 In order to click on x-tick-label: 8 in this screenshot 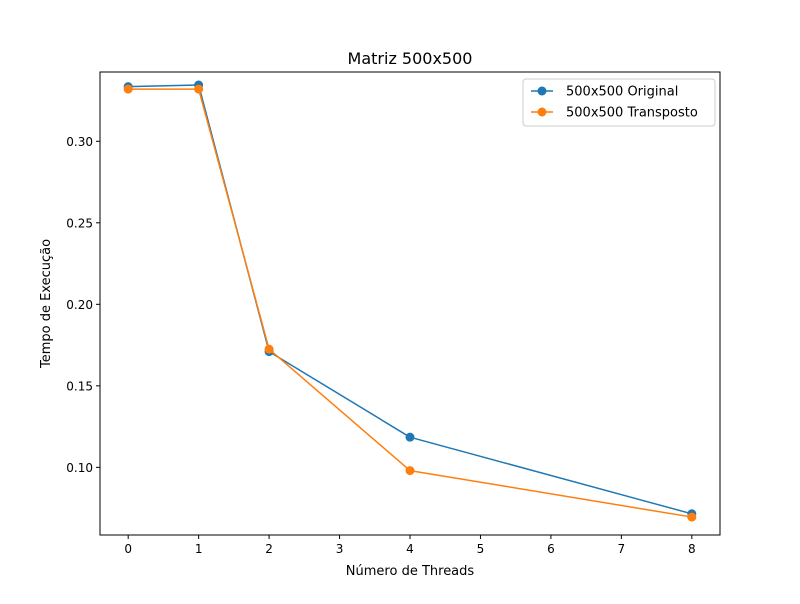, I will do `click(692, 549)`.